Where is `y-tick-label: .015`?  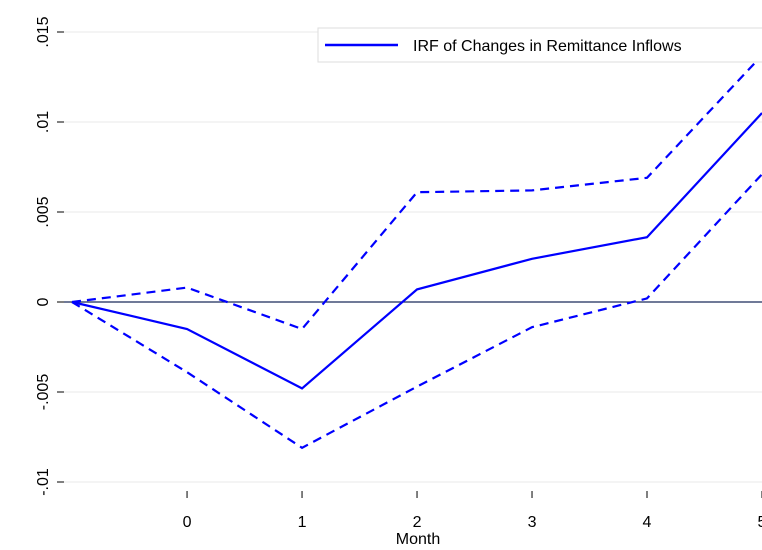
y-tick-label: .015 is located at coordinates (43, 31).